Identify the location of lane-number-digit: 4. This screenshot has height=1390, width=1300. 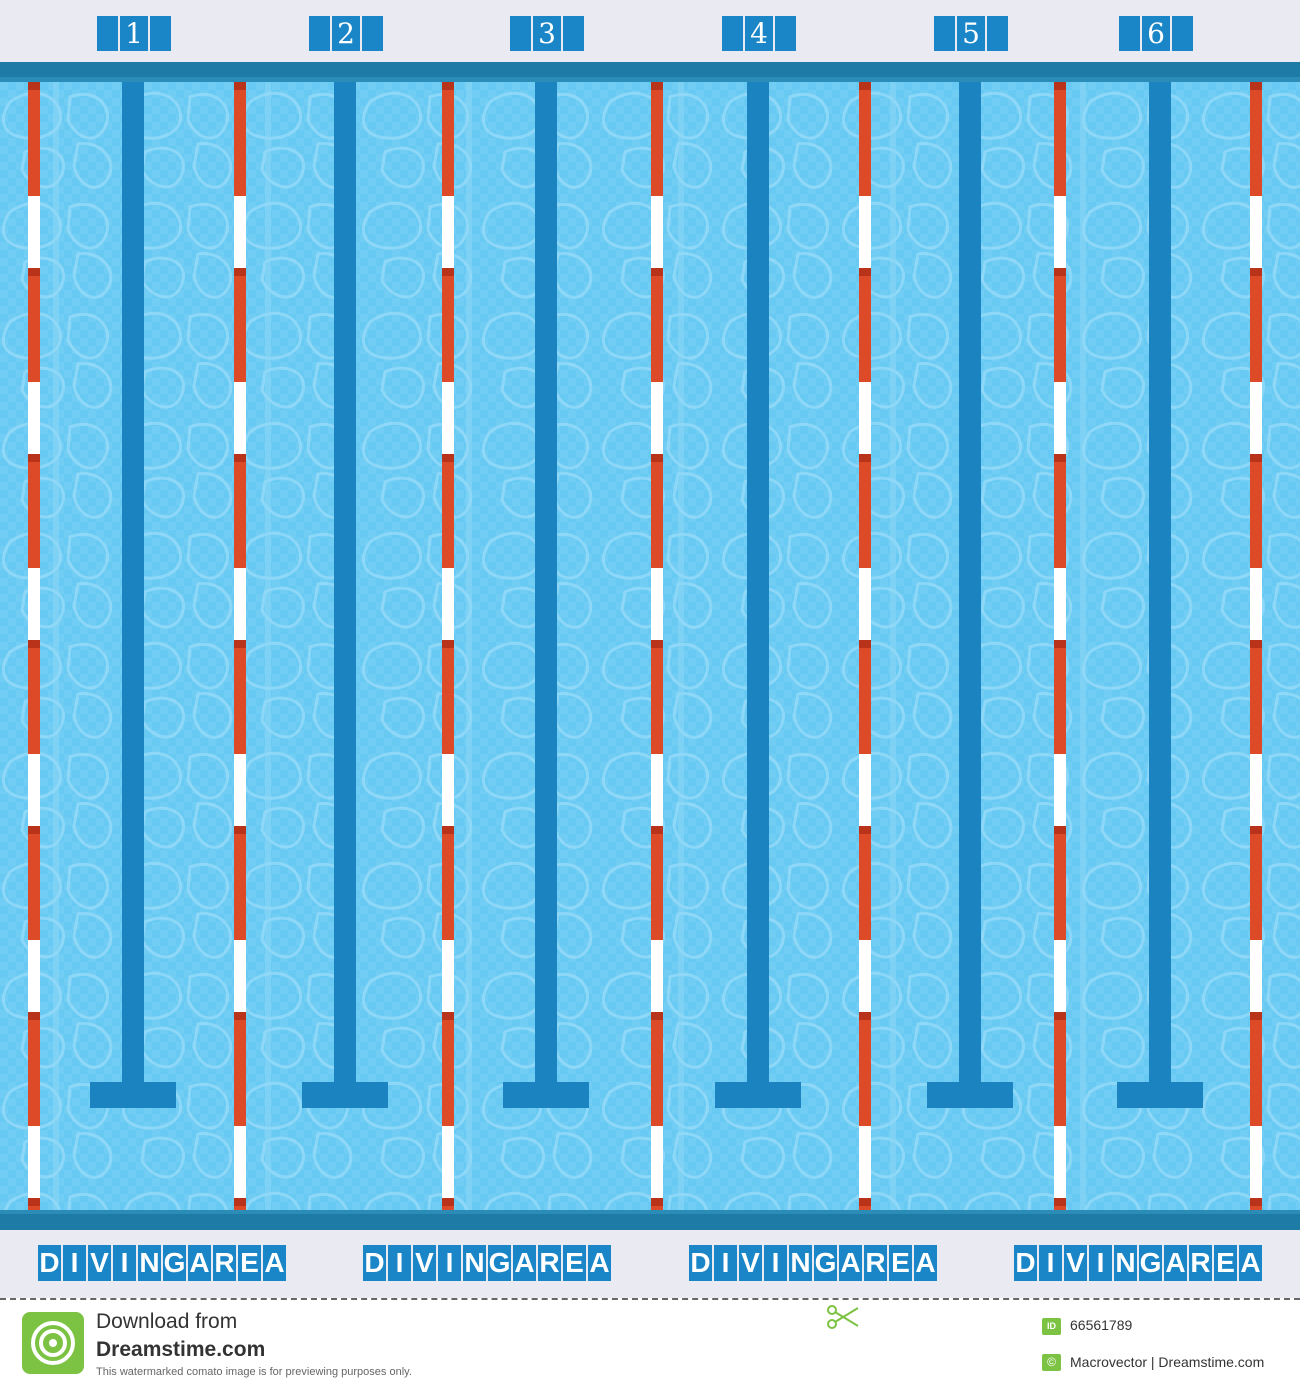
(759, 33).